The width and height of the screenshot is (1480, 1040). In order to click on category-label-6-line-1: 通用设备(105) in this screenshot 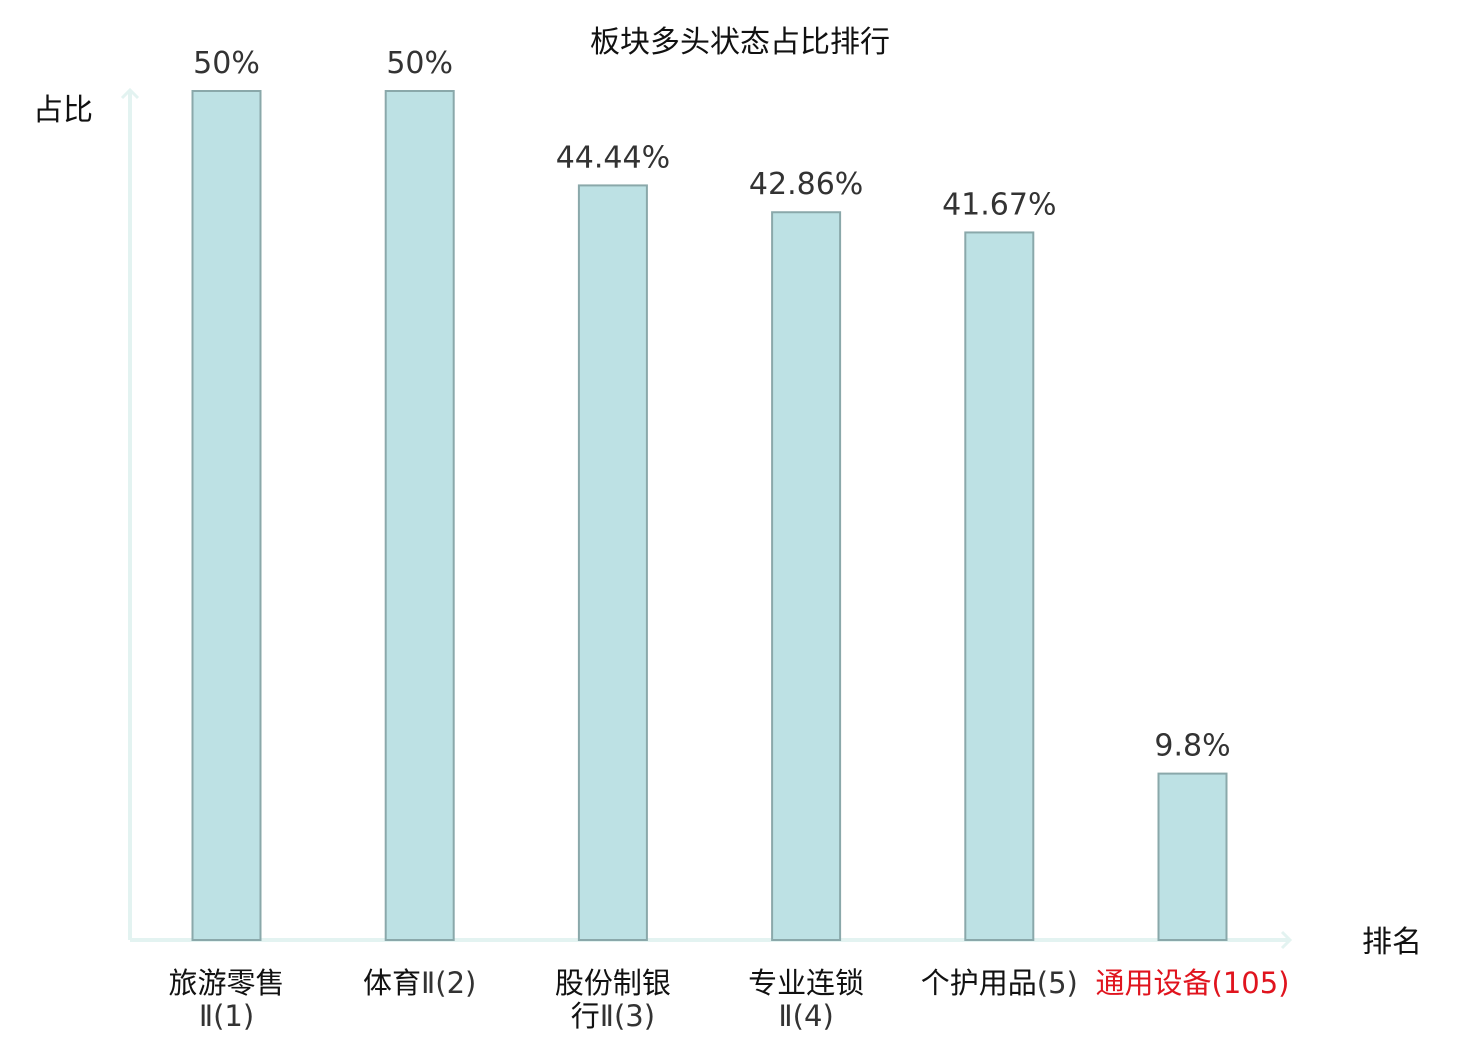, I will do `click(1193, 983)`.